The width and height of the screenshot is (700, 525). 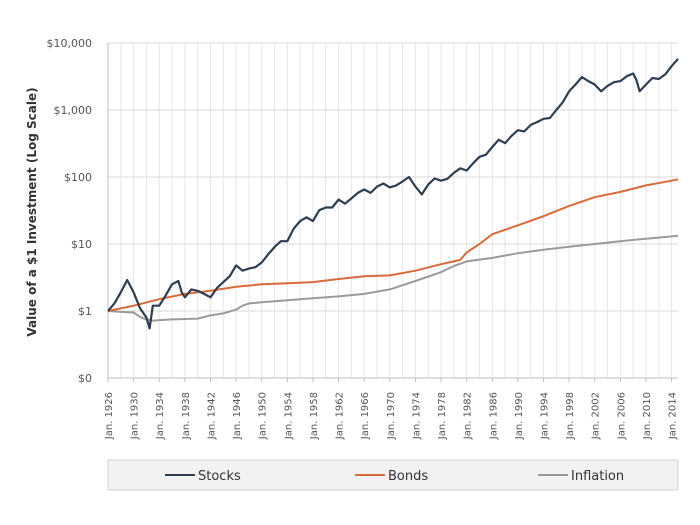 I want to click on legend-label-stocks: Stocks, so click(x=219, y=476).